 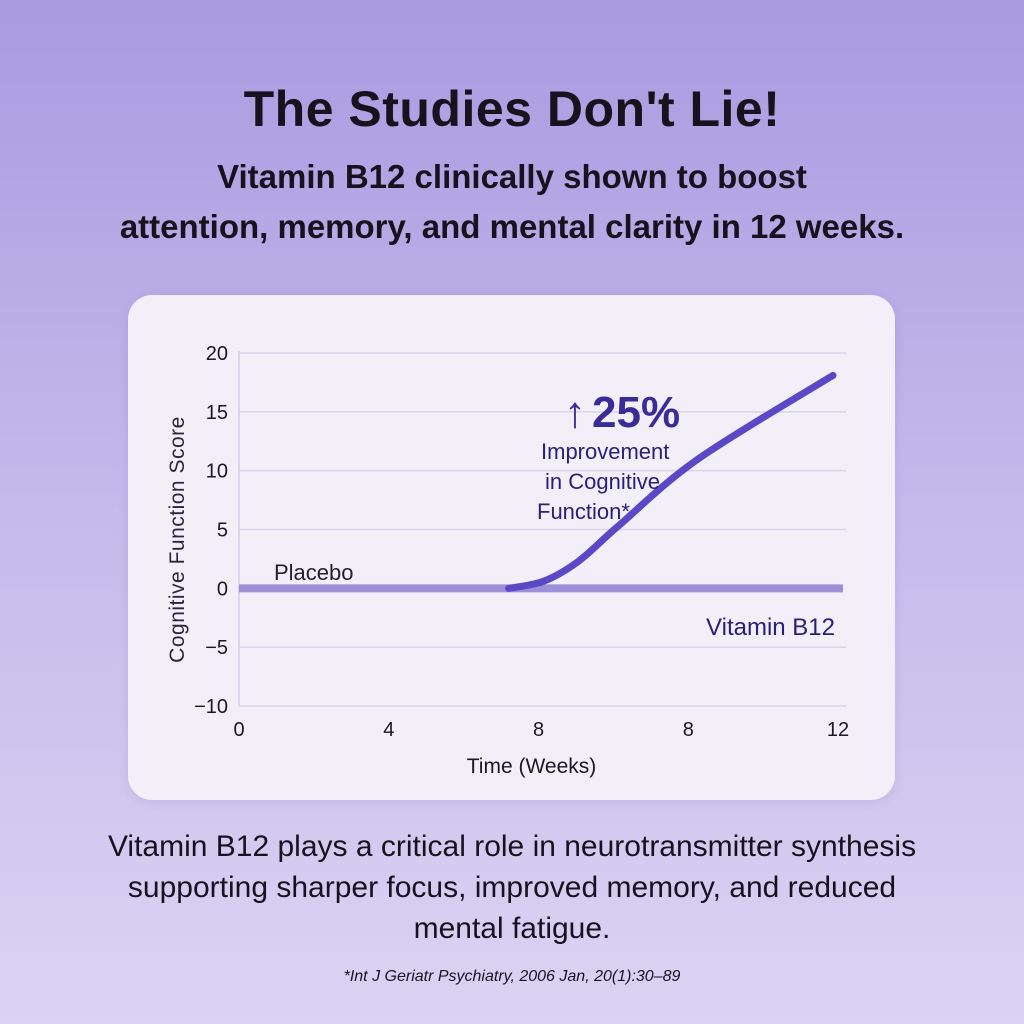 What do you see at coordinates (177, 539) in the screenshot?
I see `y-axis-label: Cognitive Function Score` at bounding box center [177, 539].